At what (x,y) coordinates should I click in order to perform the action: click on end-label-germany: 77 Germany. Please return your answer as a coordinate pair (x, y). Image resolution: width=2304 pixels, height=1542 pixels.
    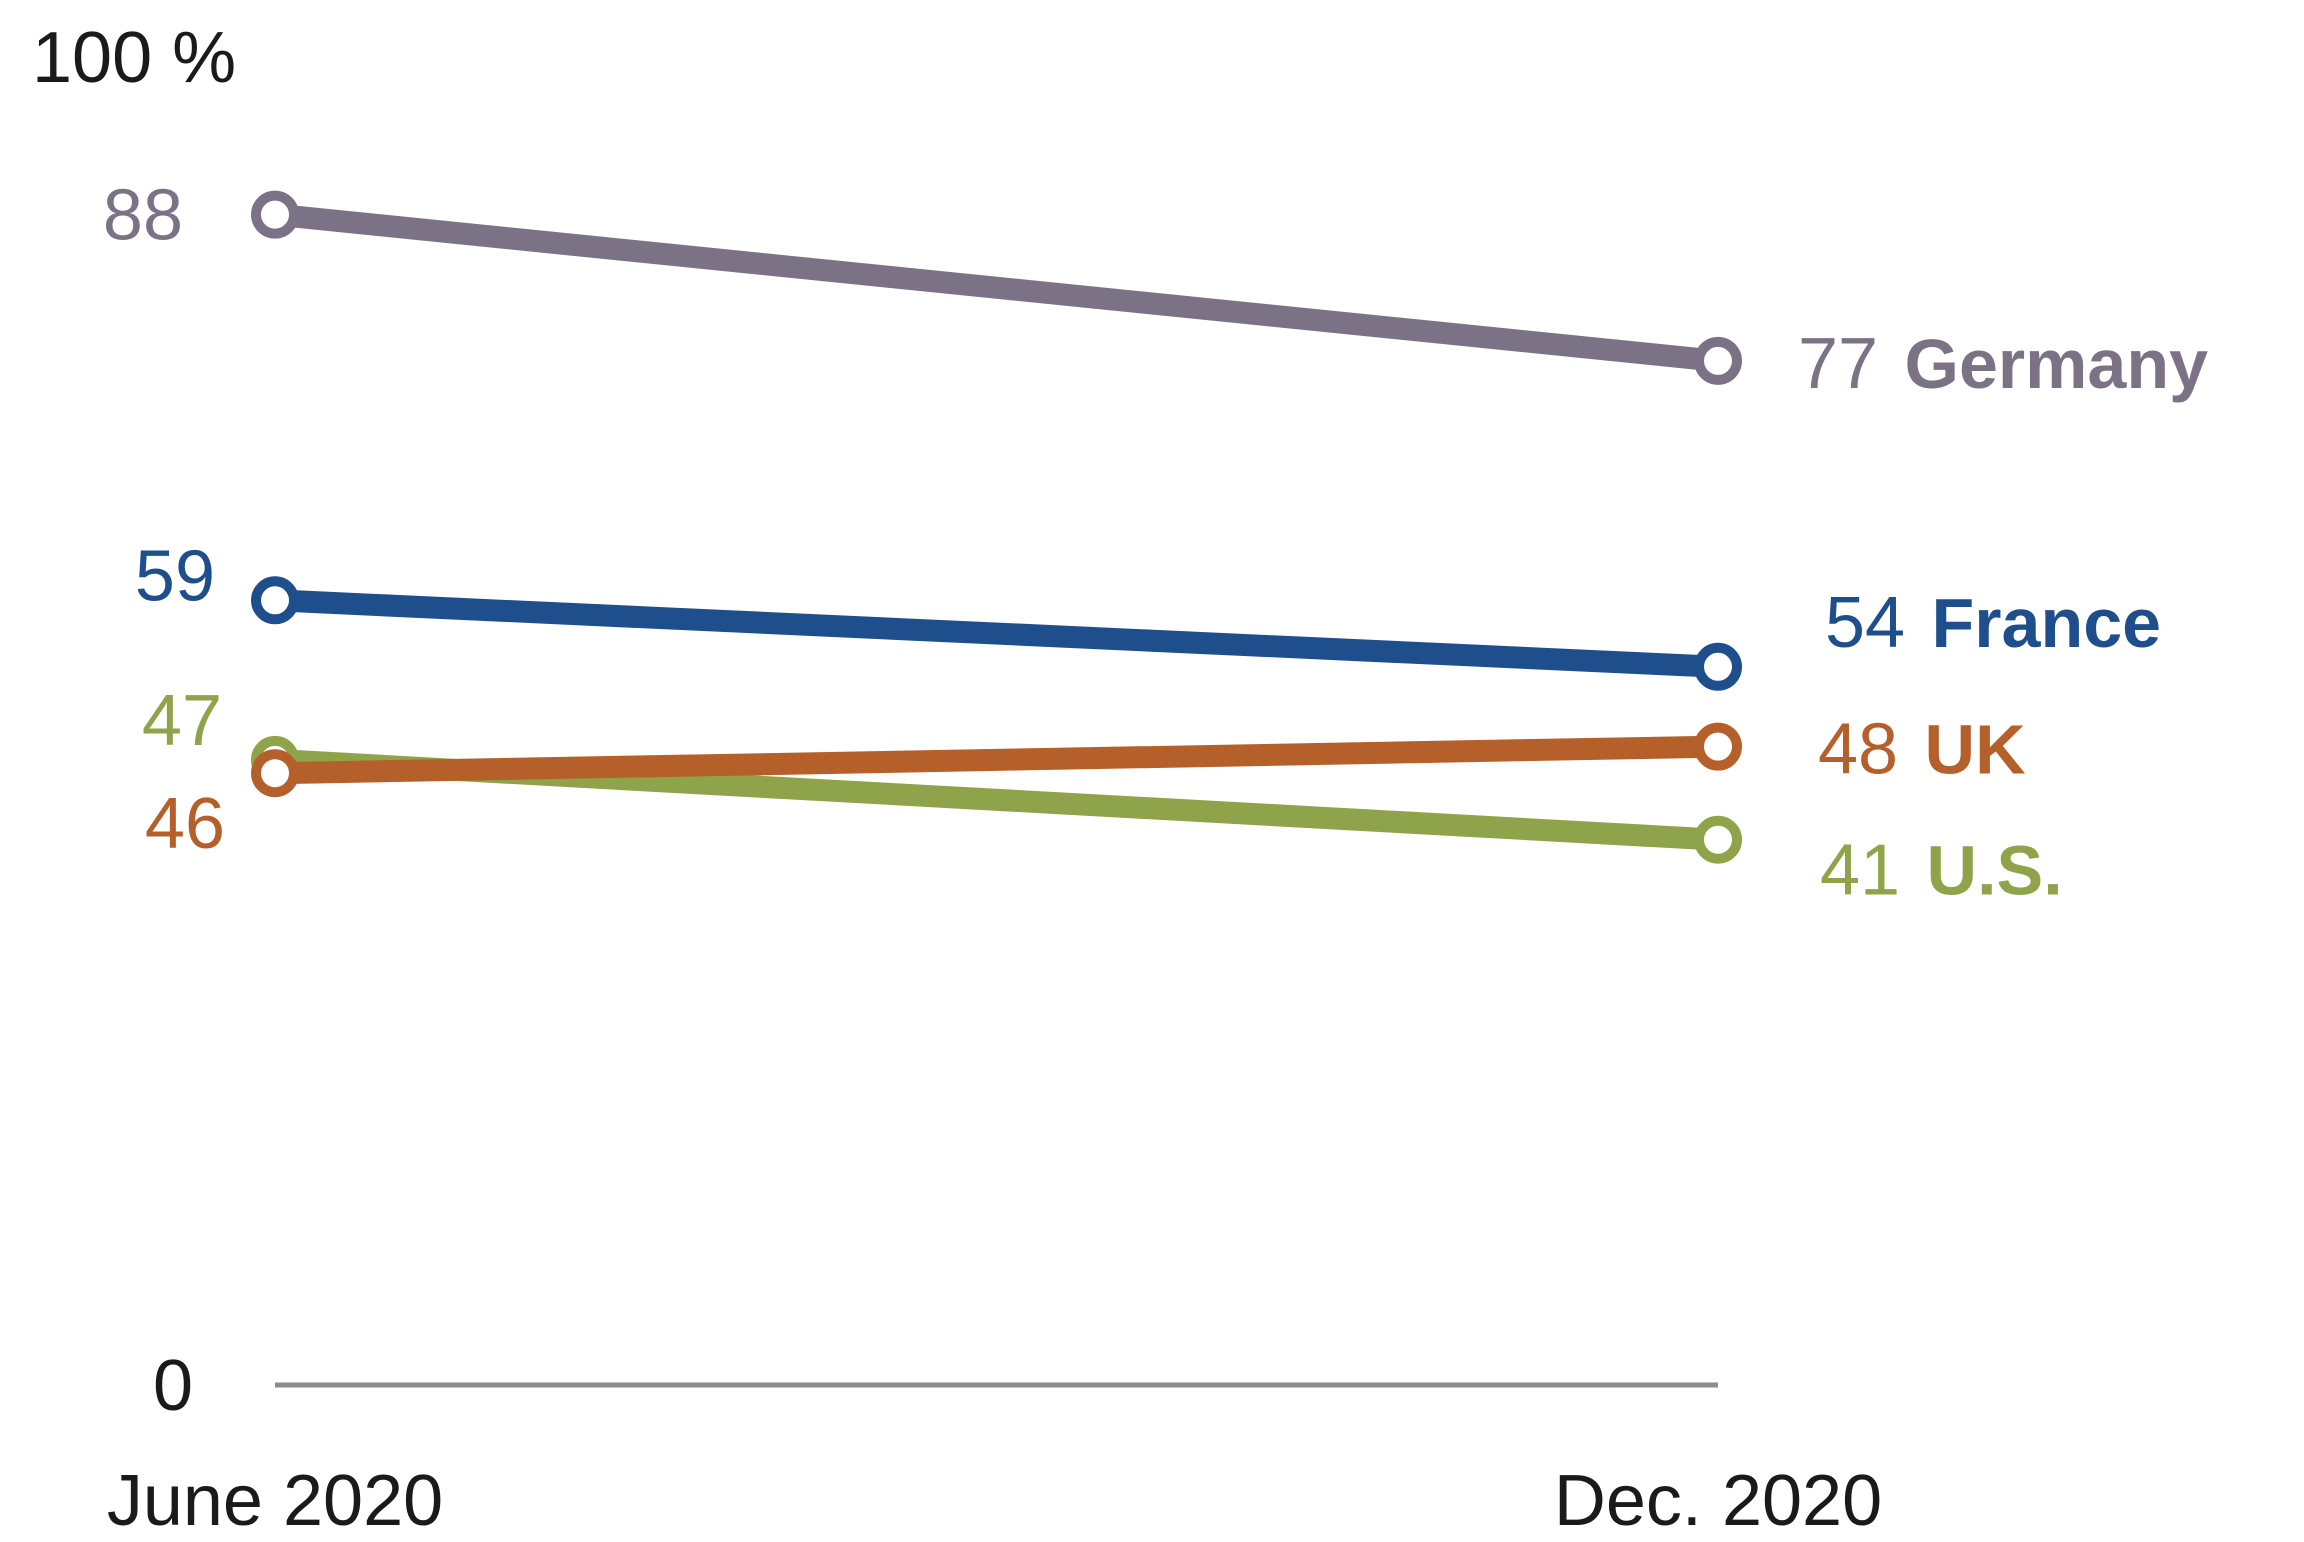
    Looking at the image, I should click on (2003, 364).